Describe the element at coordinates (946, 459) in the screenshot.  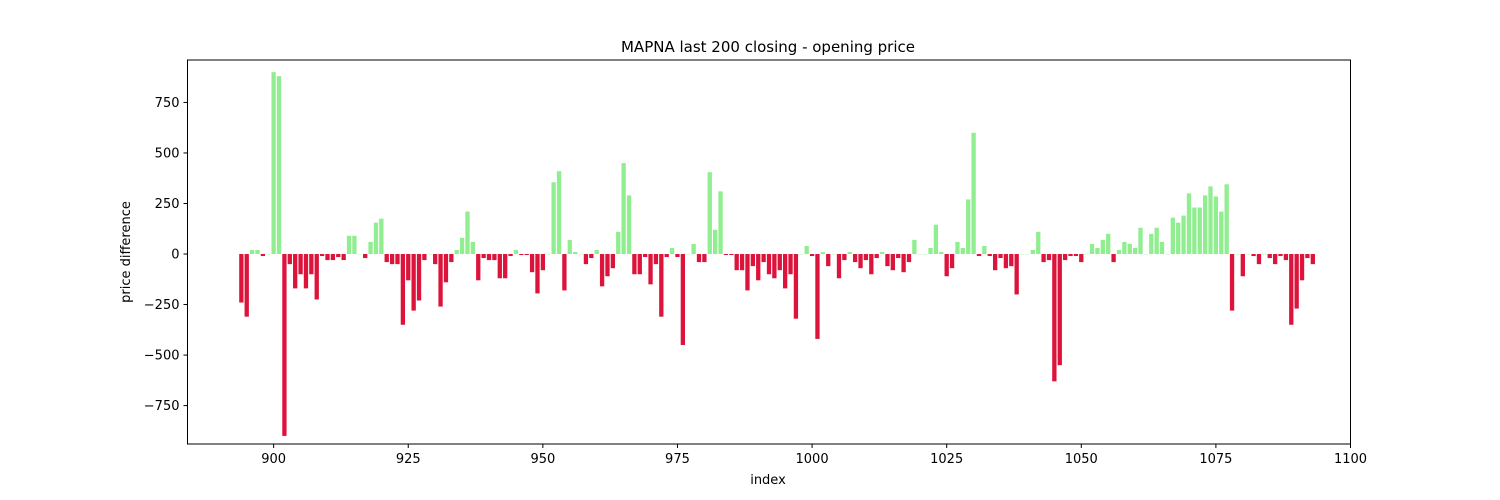
I see `x-tick-label: 1025` at that location.